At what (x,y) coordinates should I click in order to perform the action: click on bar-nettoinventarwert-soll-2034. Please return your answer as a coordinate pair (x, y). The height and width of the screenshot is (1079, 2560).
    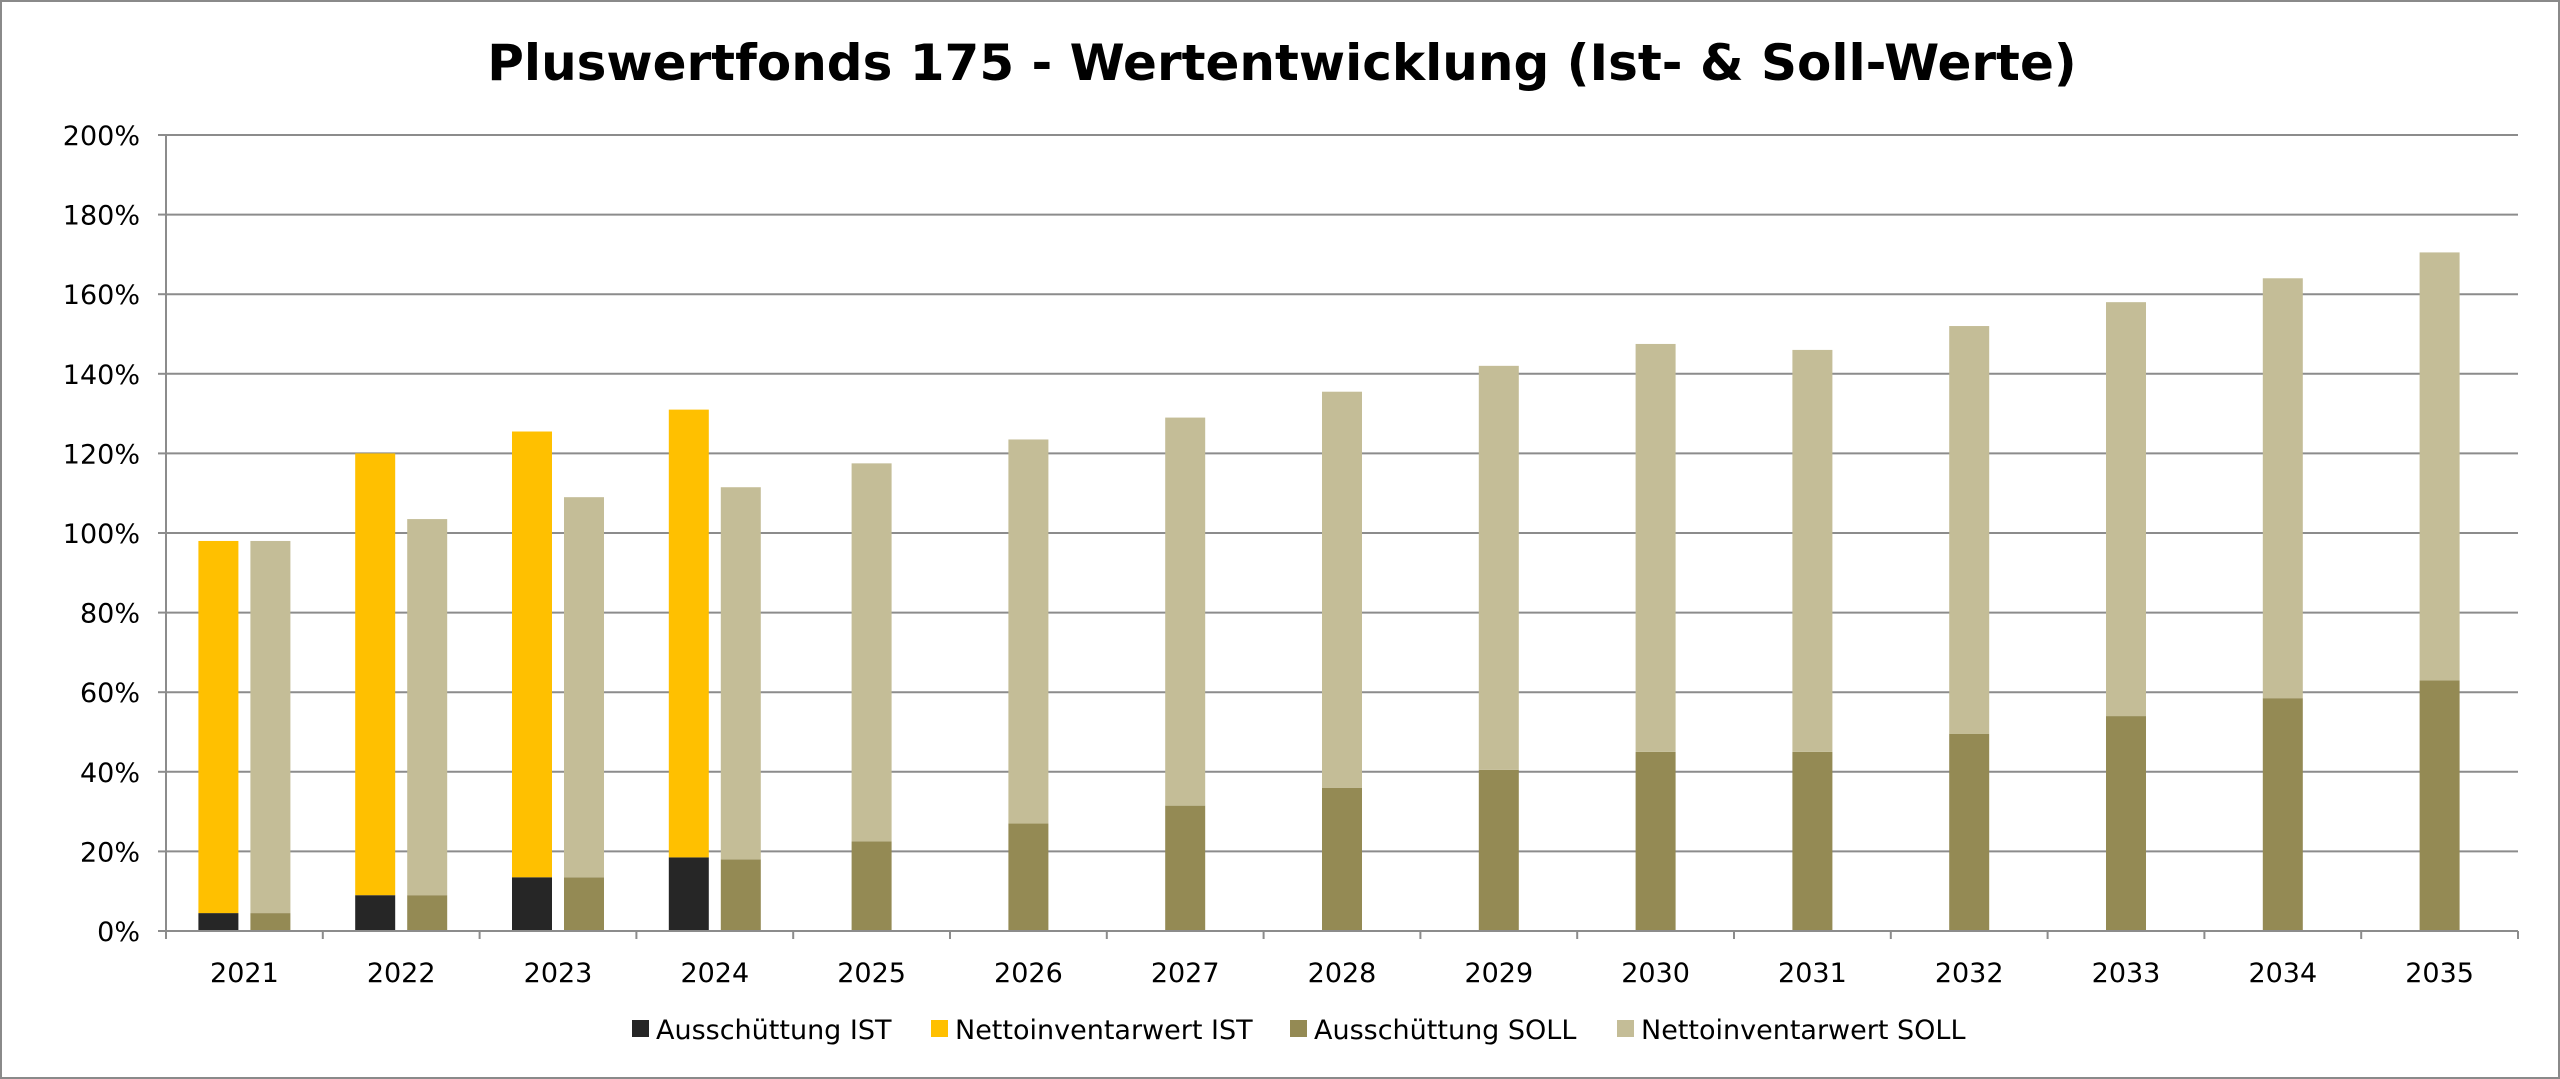
    Looking at the image, I should click on (2282, 488).